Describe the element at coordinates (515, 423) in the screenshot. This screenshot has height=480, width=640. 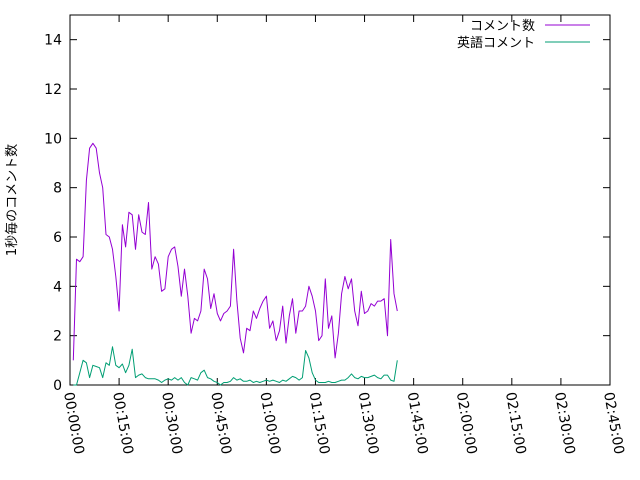
I see `x-tick-label: 02:15:00` at that location.